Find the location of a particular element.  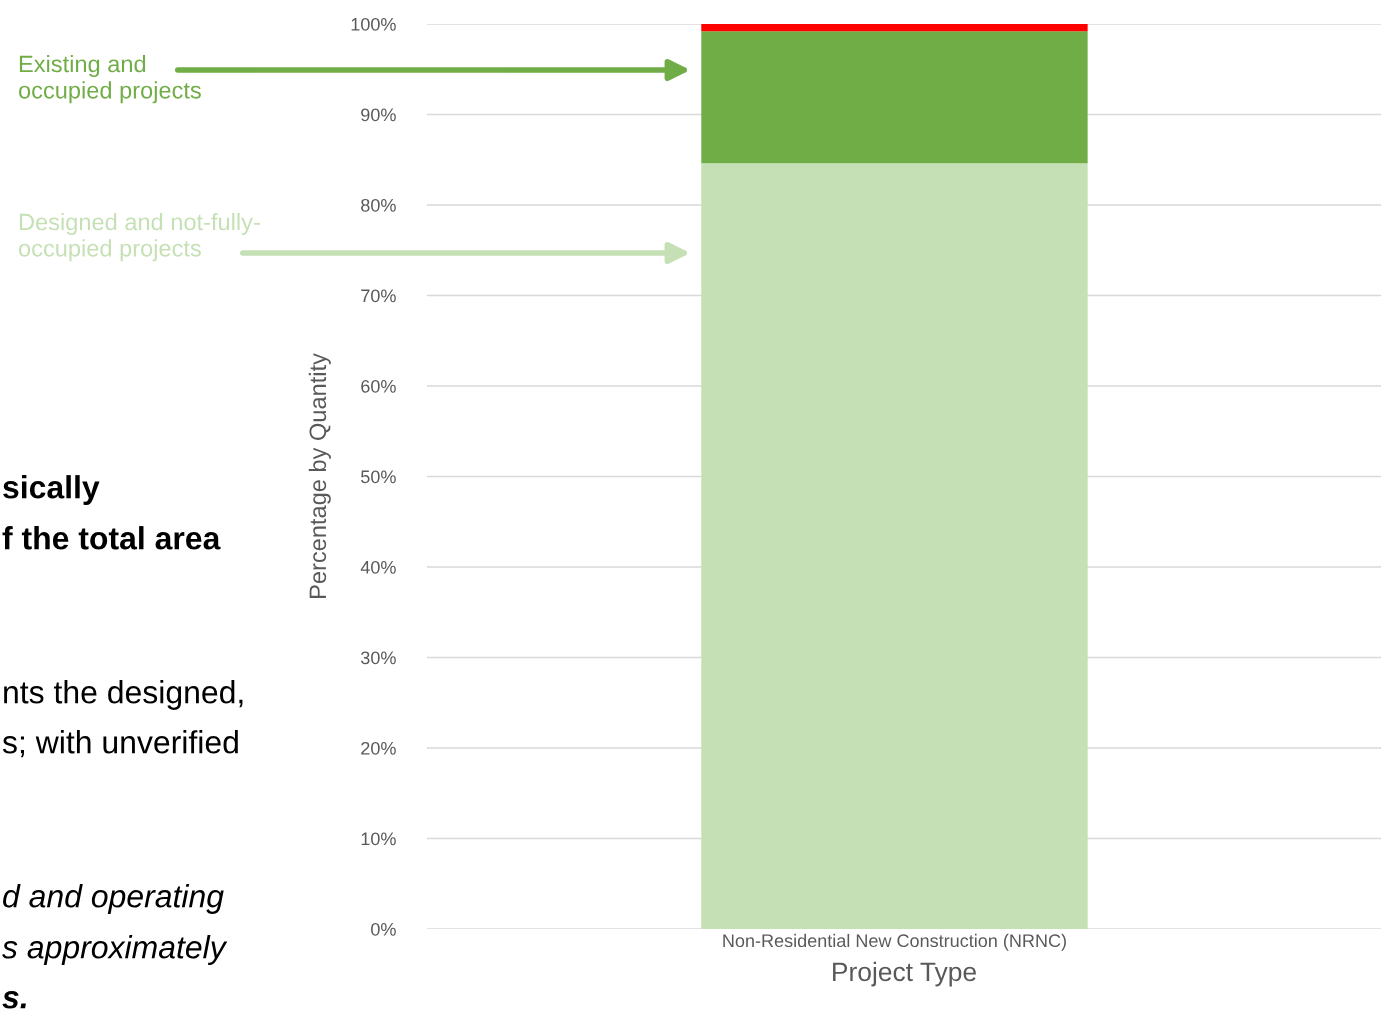

text: s. is located at coordinates (14, 1000).